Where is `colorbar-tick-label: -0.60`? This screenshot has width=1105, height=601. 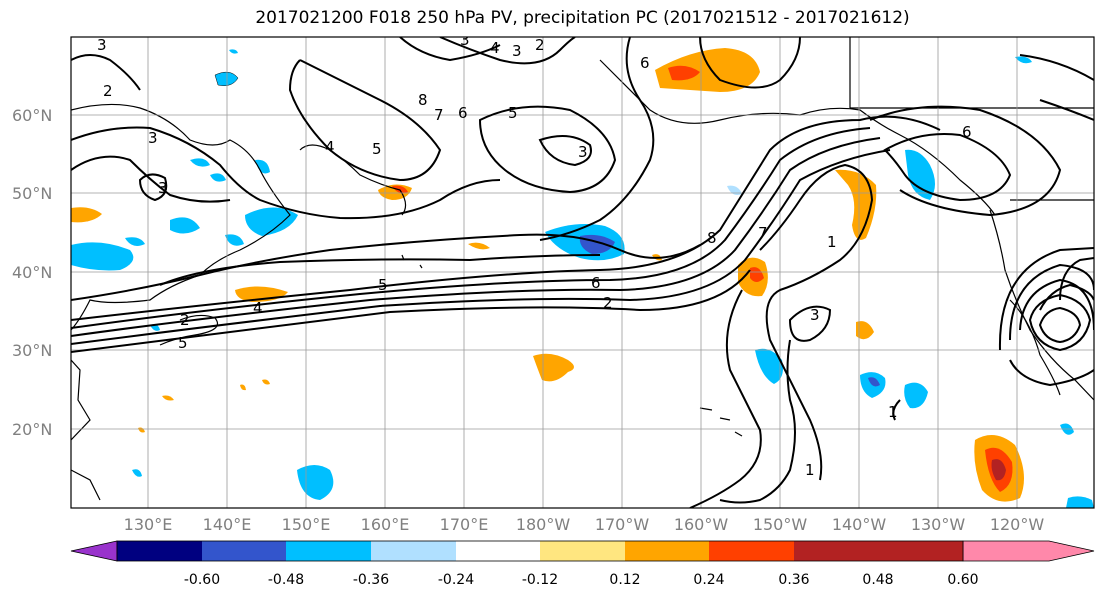
colorbar-tick-label: -0.60 is located at coordinates (202, 580).